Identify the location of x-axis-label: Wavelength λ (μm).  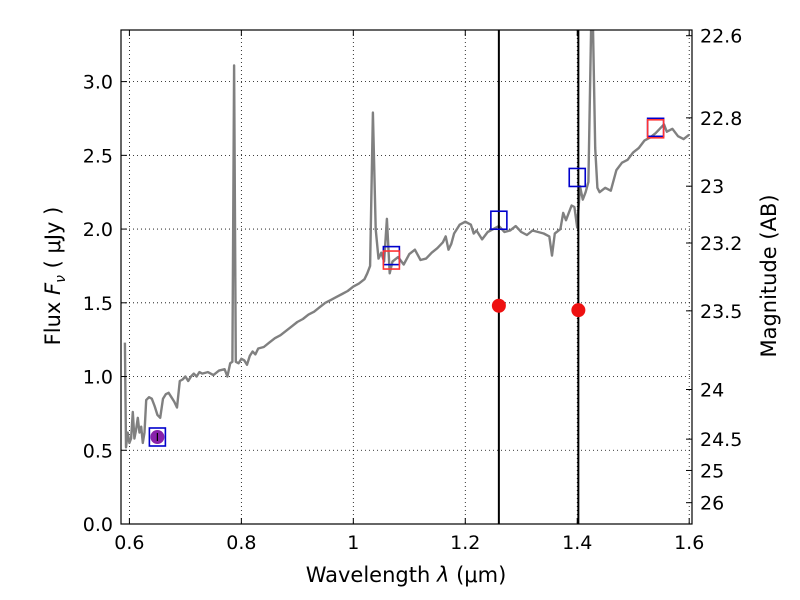
(406, 575).